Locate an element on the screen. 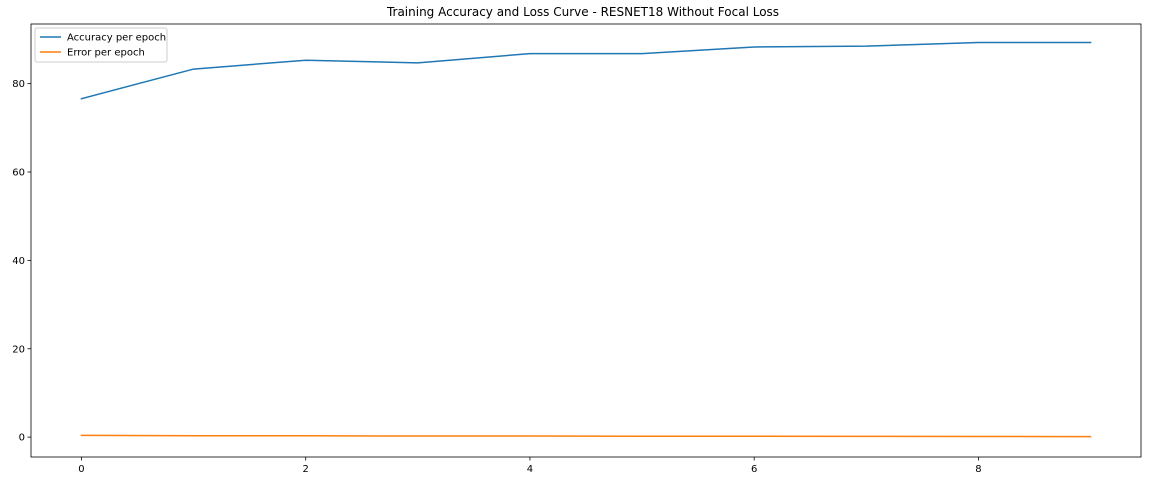 This screenshot has width=1171, height=485. legend-box is located at coordinates (101, 45).